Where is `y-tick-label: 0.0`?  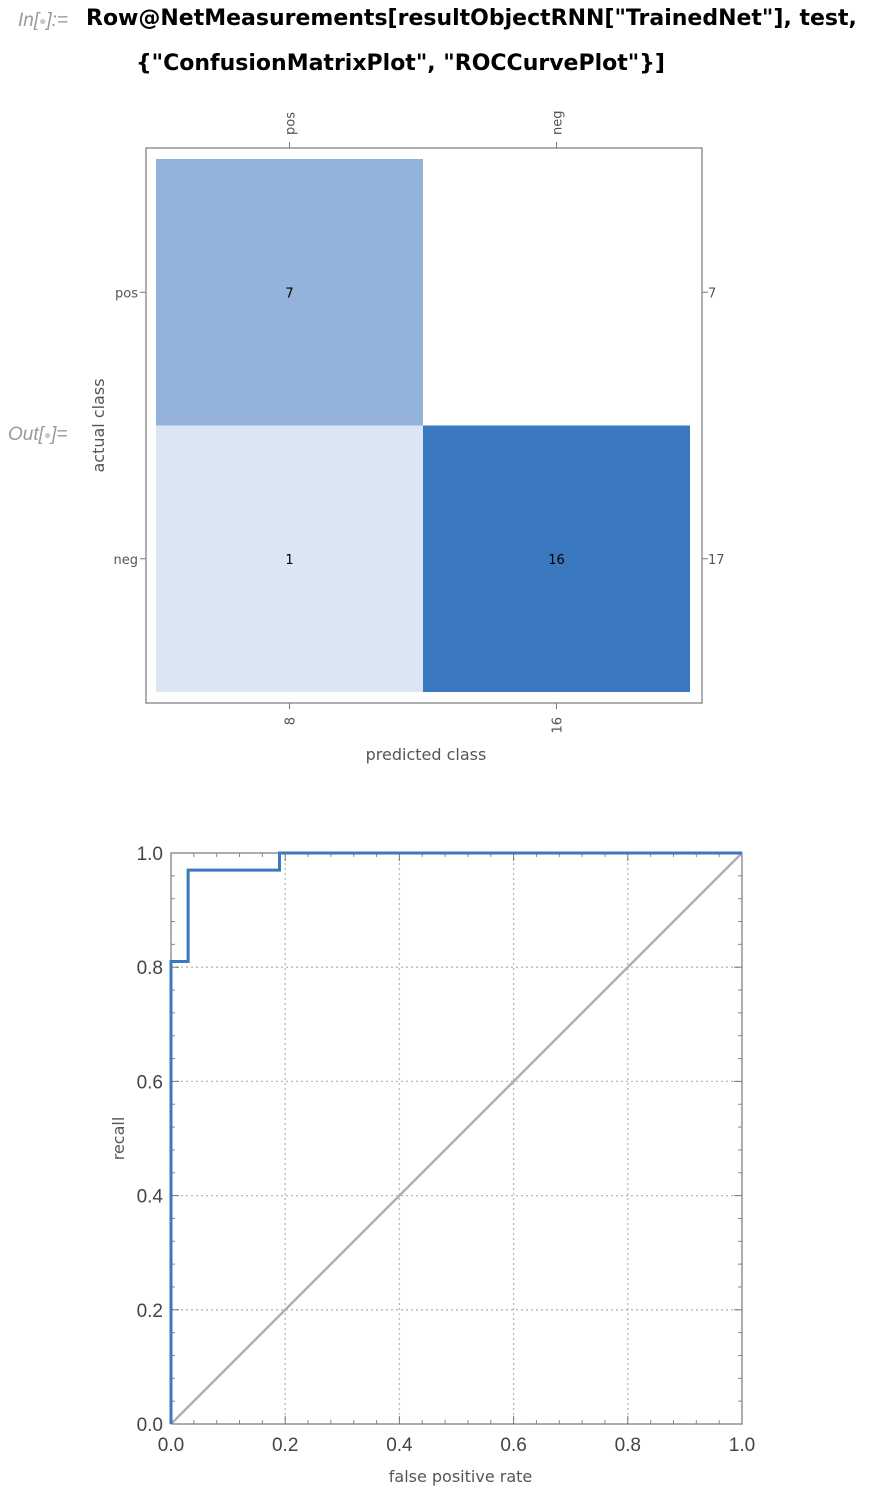
y-tick-label: 0.0 is located at coordinates (150, 1425).